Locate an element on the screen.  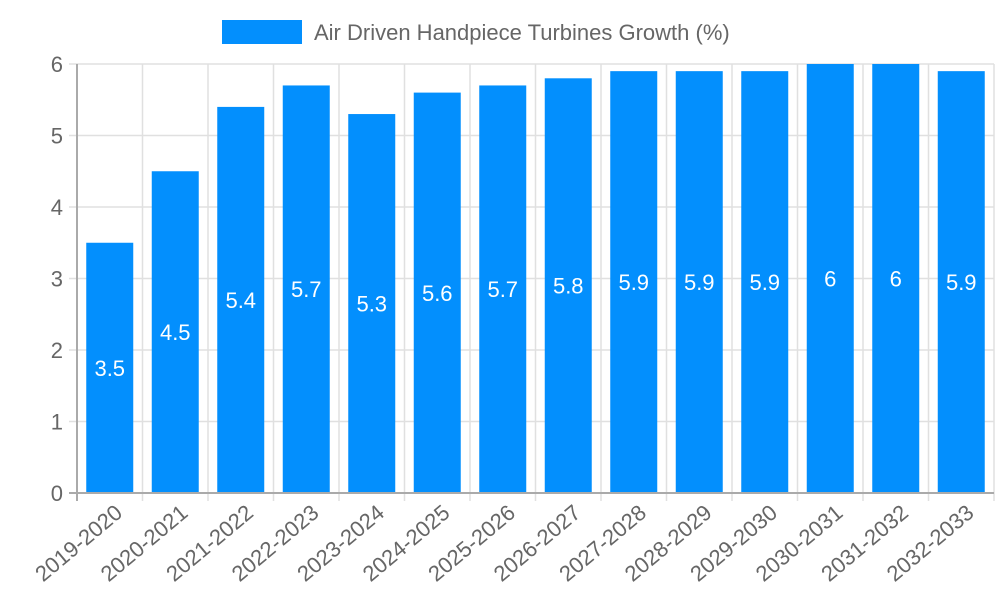
bar-value-label: 5.3 is located at coordinates (371, 304).